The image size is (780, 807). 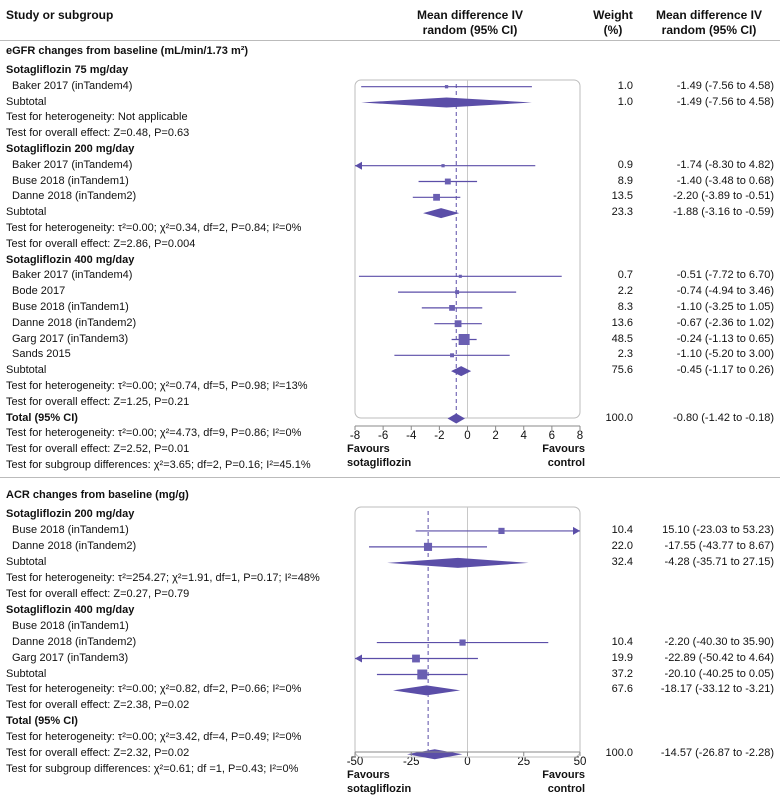 What do you see at coordinates (619, 417) in the screenshot?
I see `weight-value: 100.0` at bounding box center [619, 417].